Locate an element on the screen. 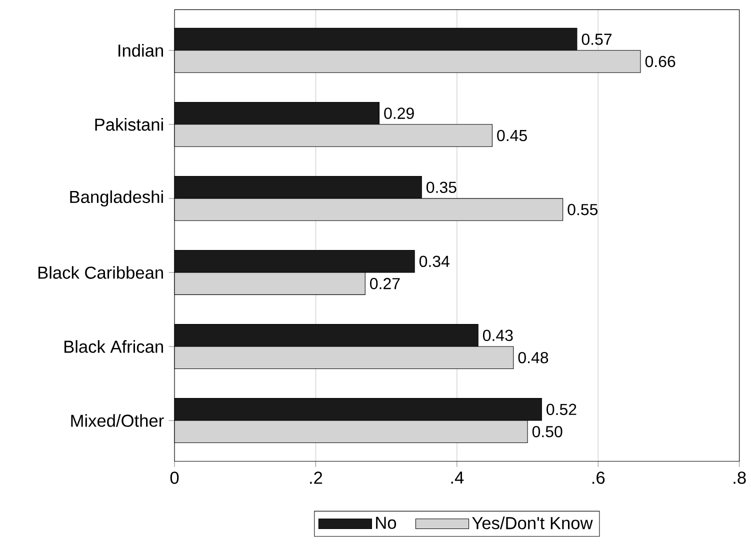 The image size is (751, 547). data-label: 0.50 is located at coordinates (547, 432).